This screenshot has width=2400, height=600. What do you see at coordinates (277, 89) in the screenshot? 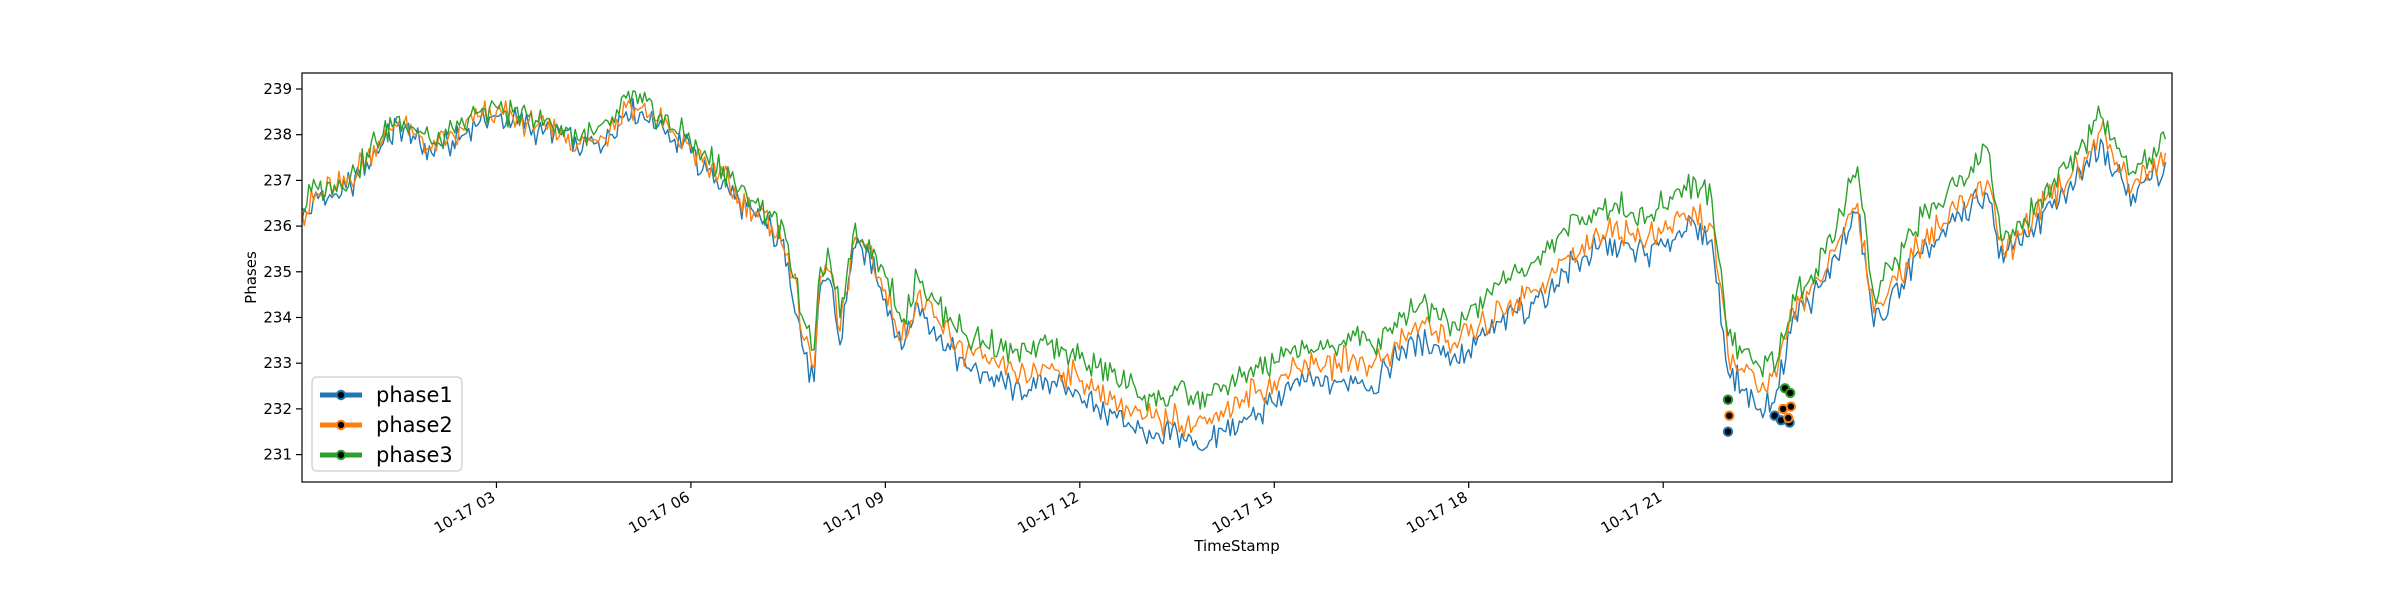
I see `y-tick-label-239: 239` at bounding box center [277, 89].